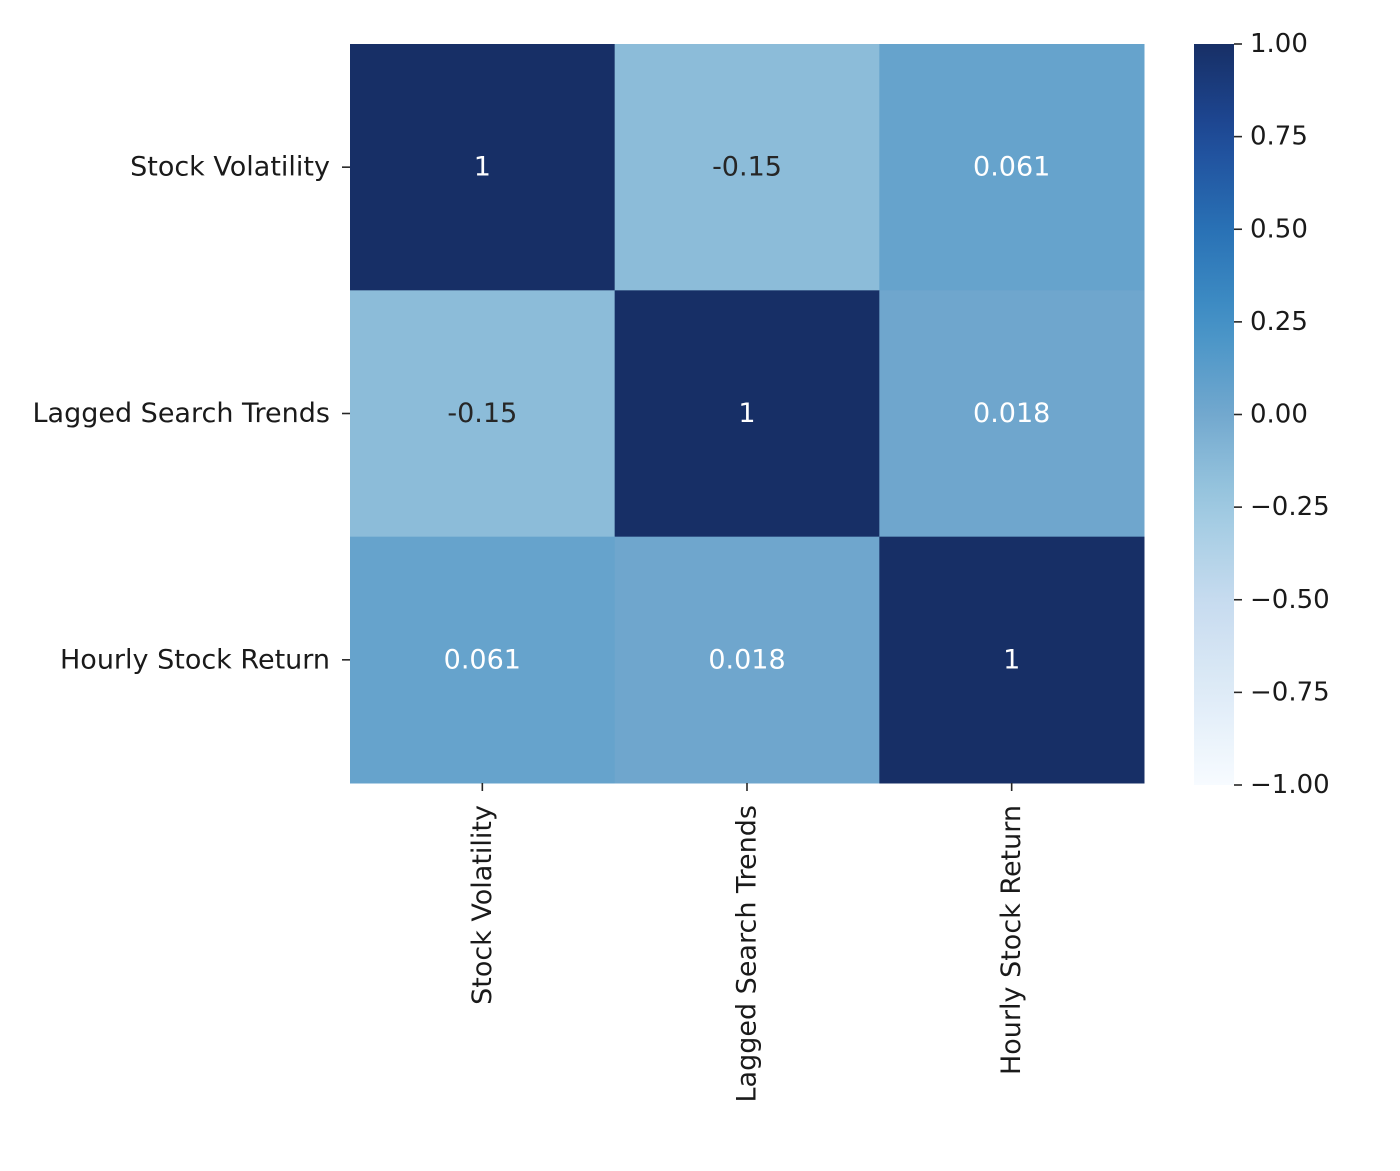  I want to click on y-tick-label: Hourly Stock Return, so click(195, 659).